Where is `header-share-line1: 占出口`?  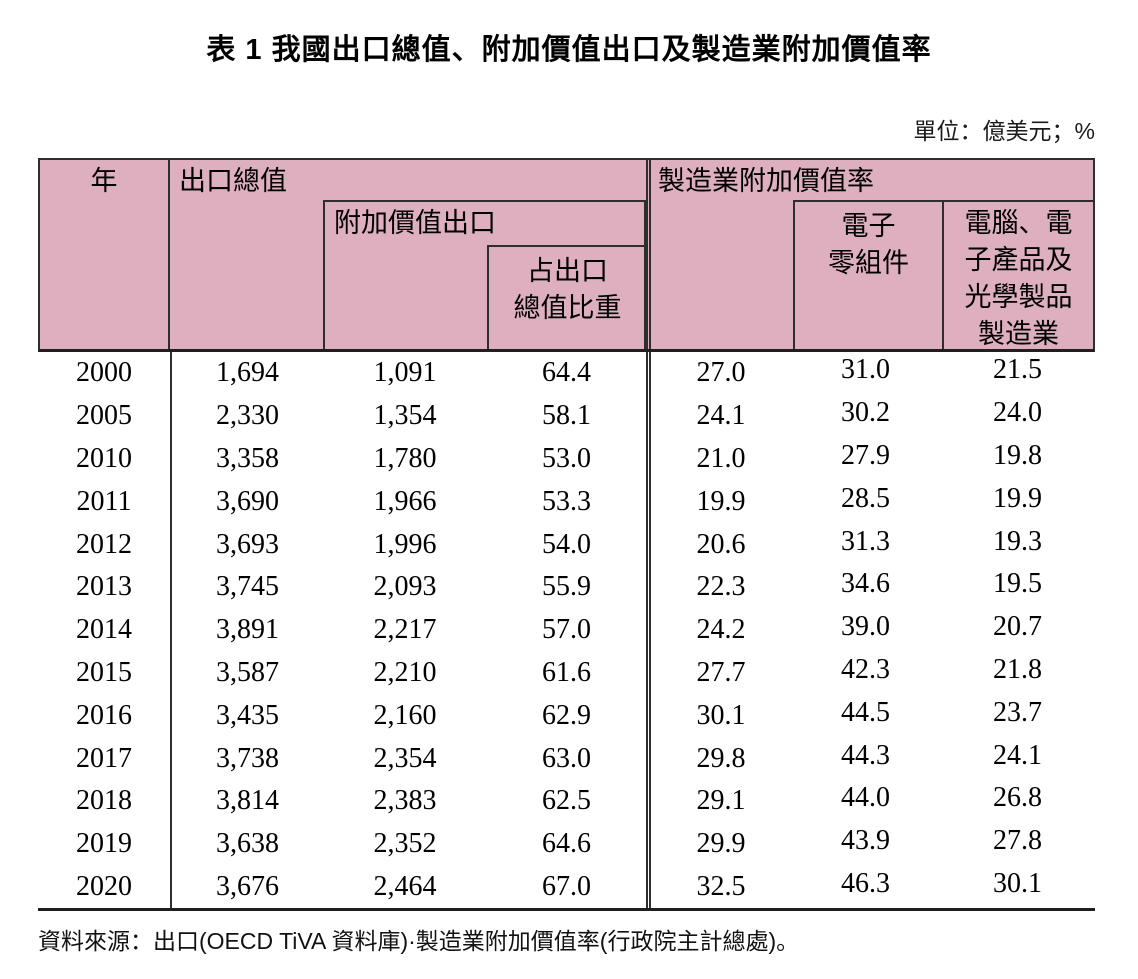 header-share-line1: 占出口 is located at coordinates (567, 271).